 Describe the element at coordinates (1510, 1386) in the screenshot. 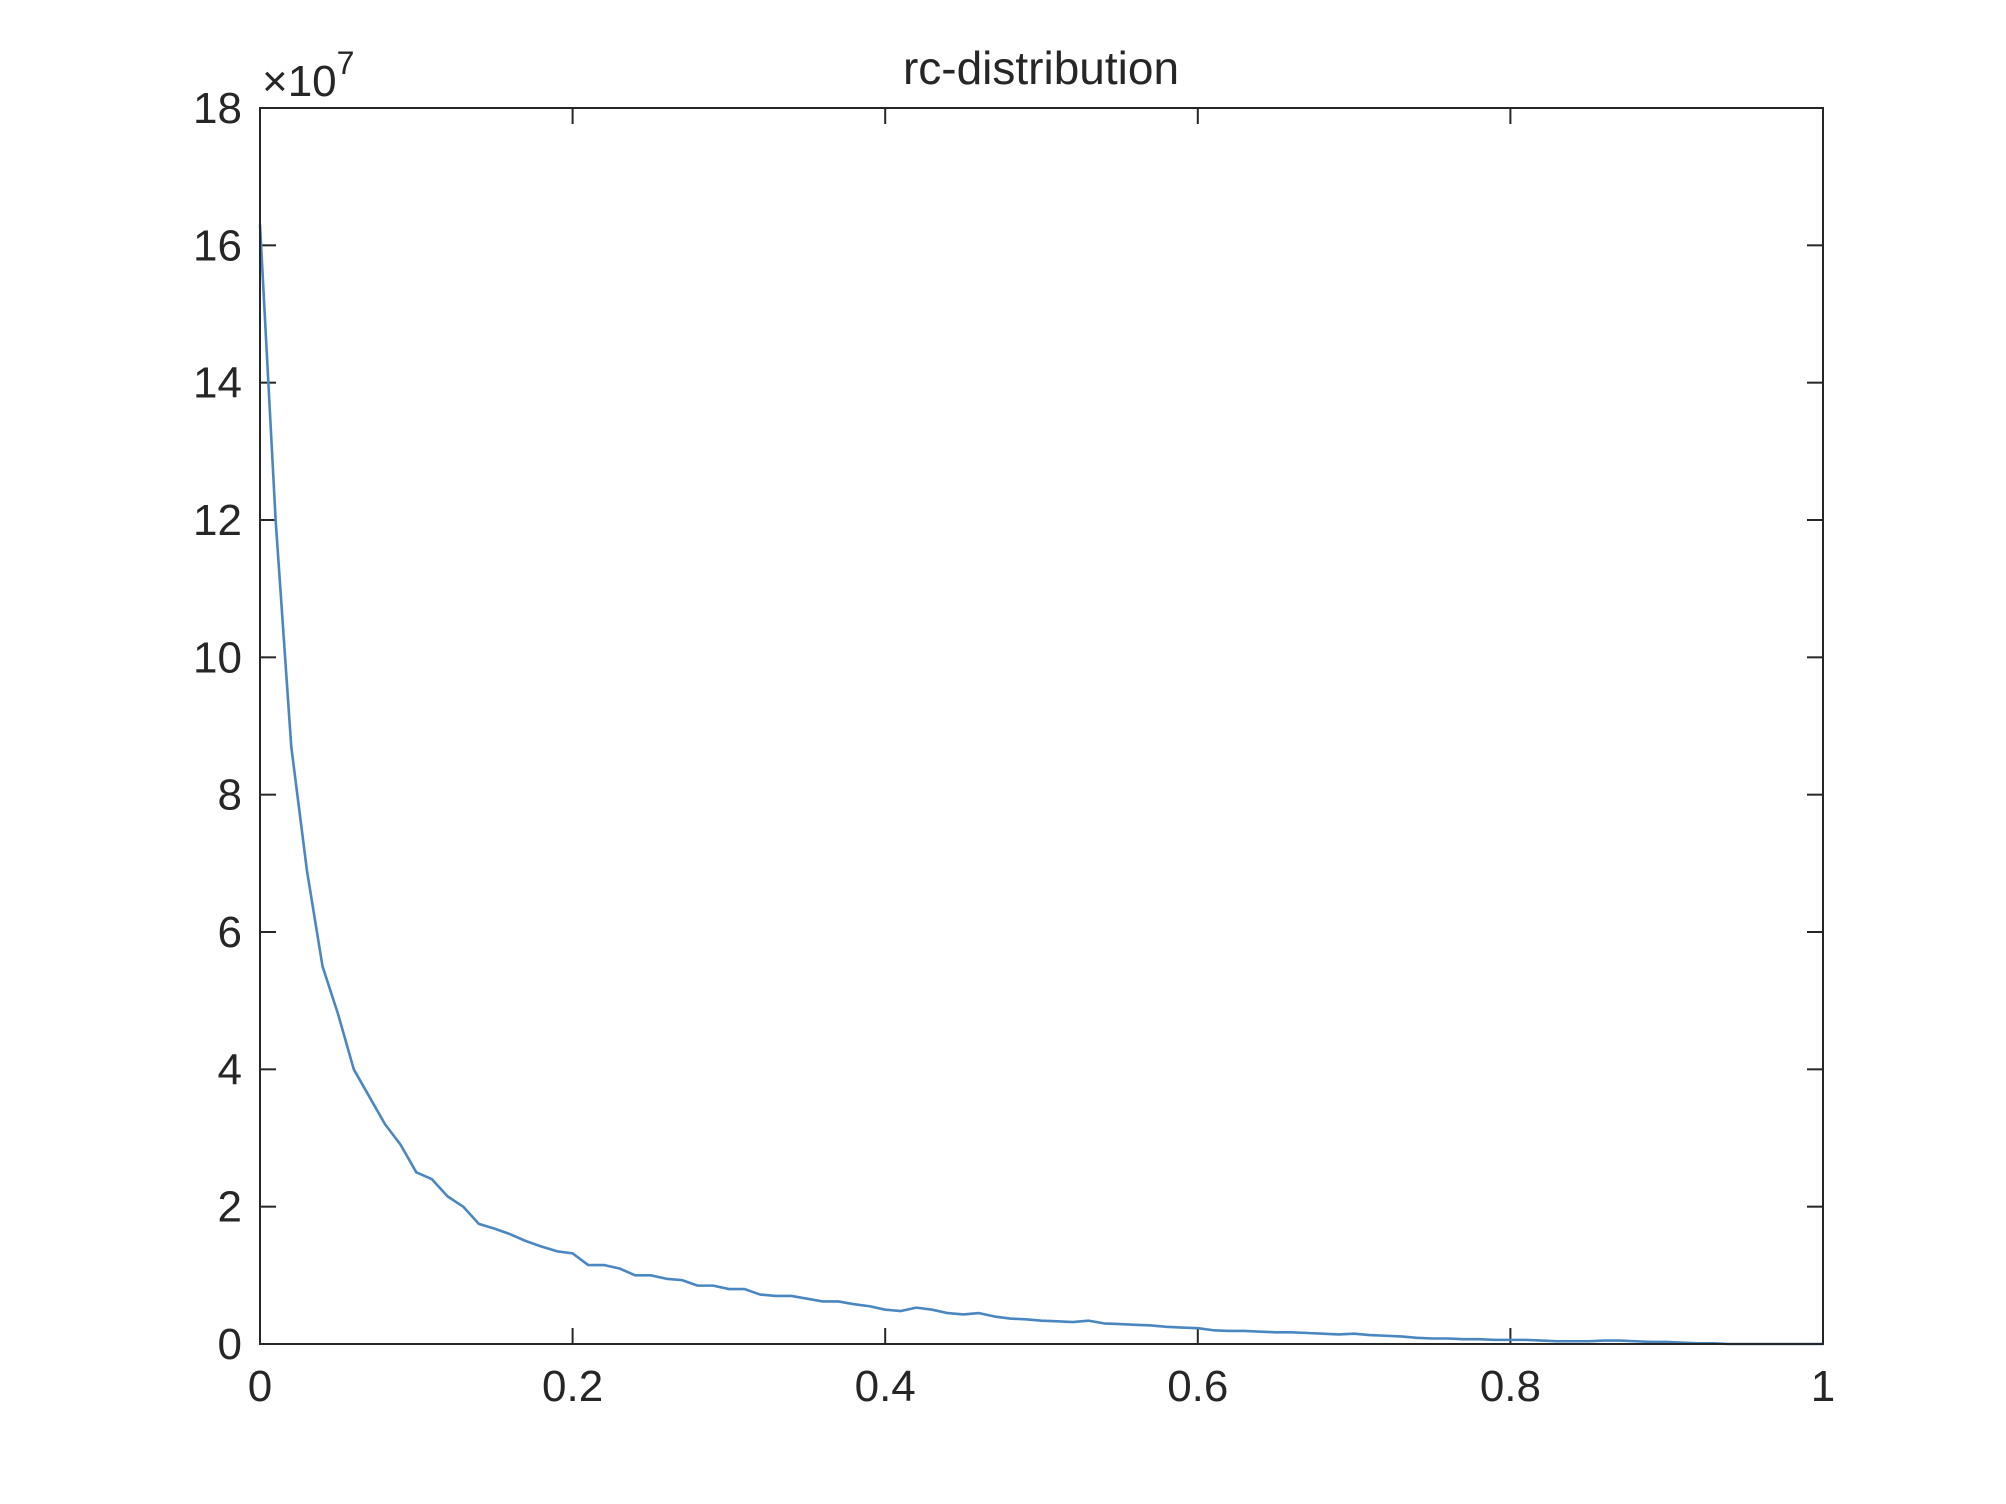

I see `x-tick-label: 0.8` at that location.